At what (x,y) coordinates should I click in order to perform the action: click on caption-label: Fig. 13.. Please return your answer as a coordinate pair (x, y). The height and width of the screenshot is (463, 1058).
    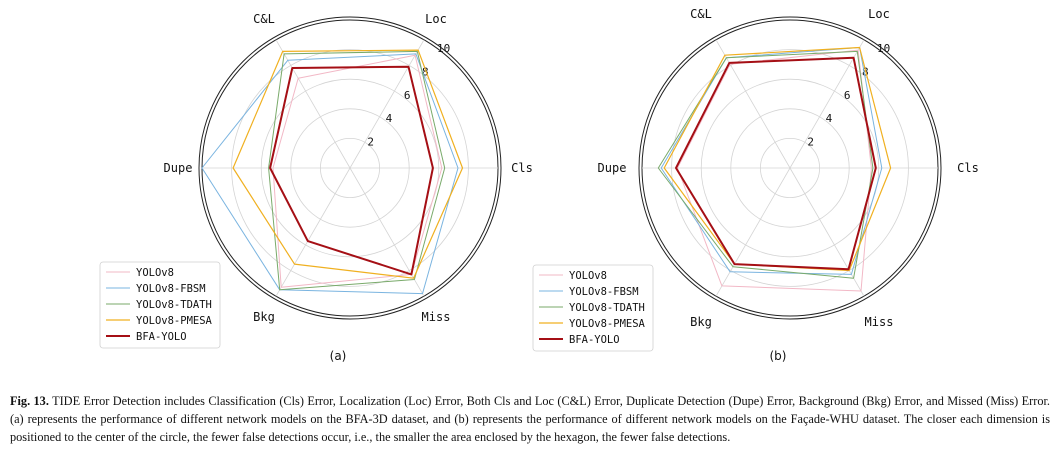
    Looking at the image, I should click on (29, 401).